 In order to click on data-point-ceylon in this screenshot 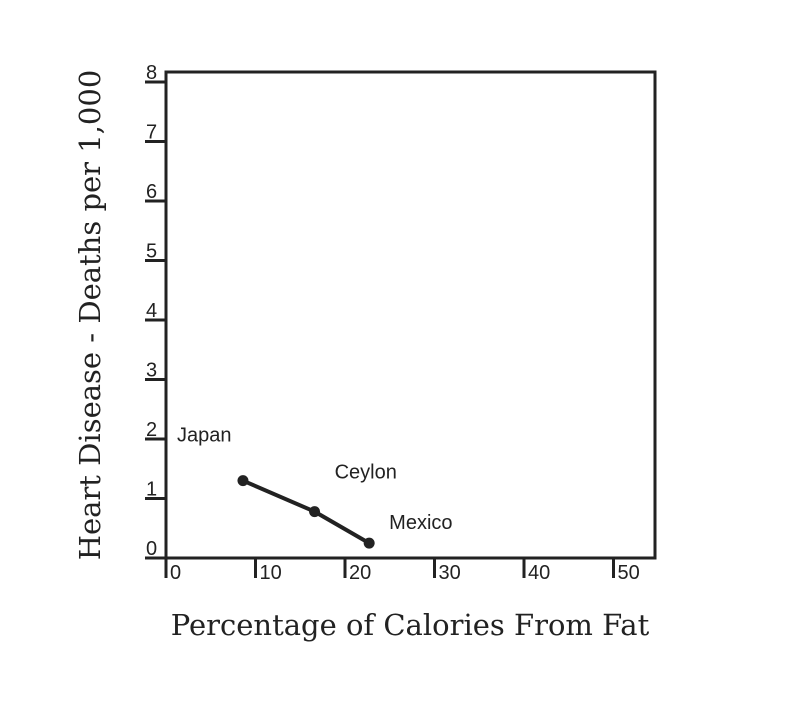, I will do `click(315, 512)`.